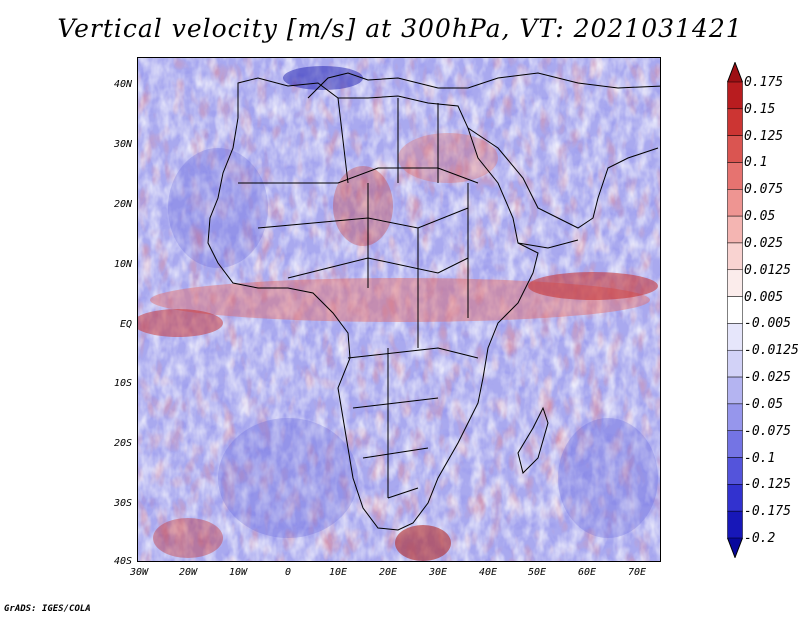 This screenshot has width=800, height=618. I want to click on colorbar-label: 0.1, so click(756, 163).